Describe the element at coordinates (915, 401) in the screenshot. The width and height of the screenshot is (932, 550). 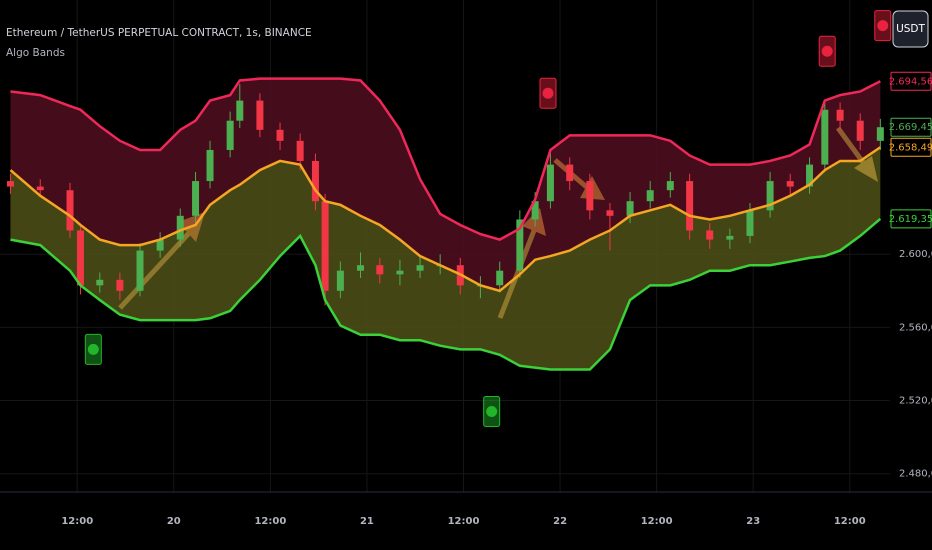
I see `y-tick-label: 2.520,00` at that location.